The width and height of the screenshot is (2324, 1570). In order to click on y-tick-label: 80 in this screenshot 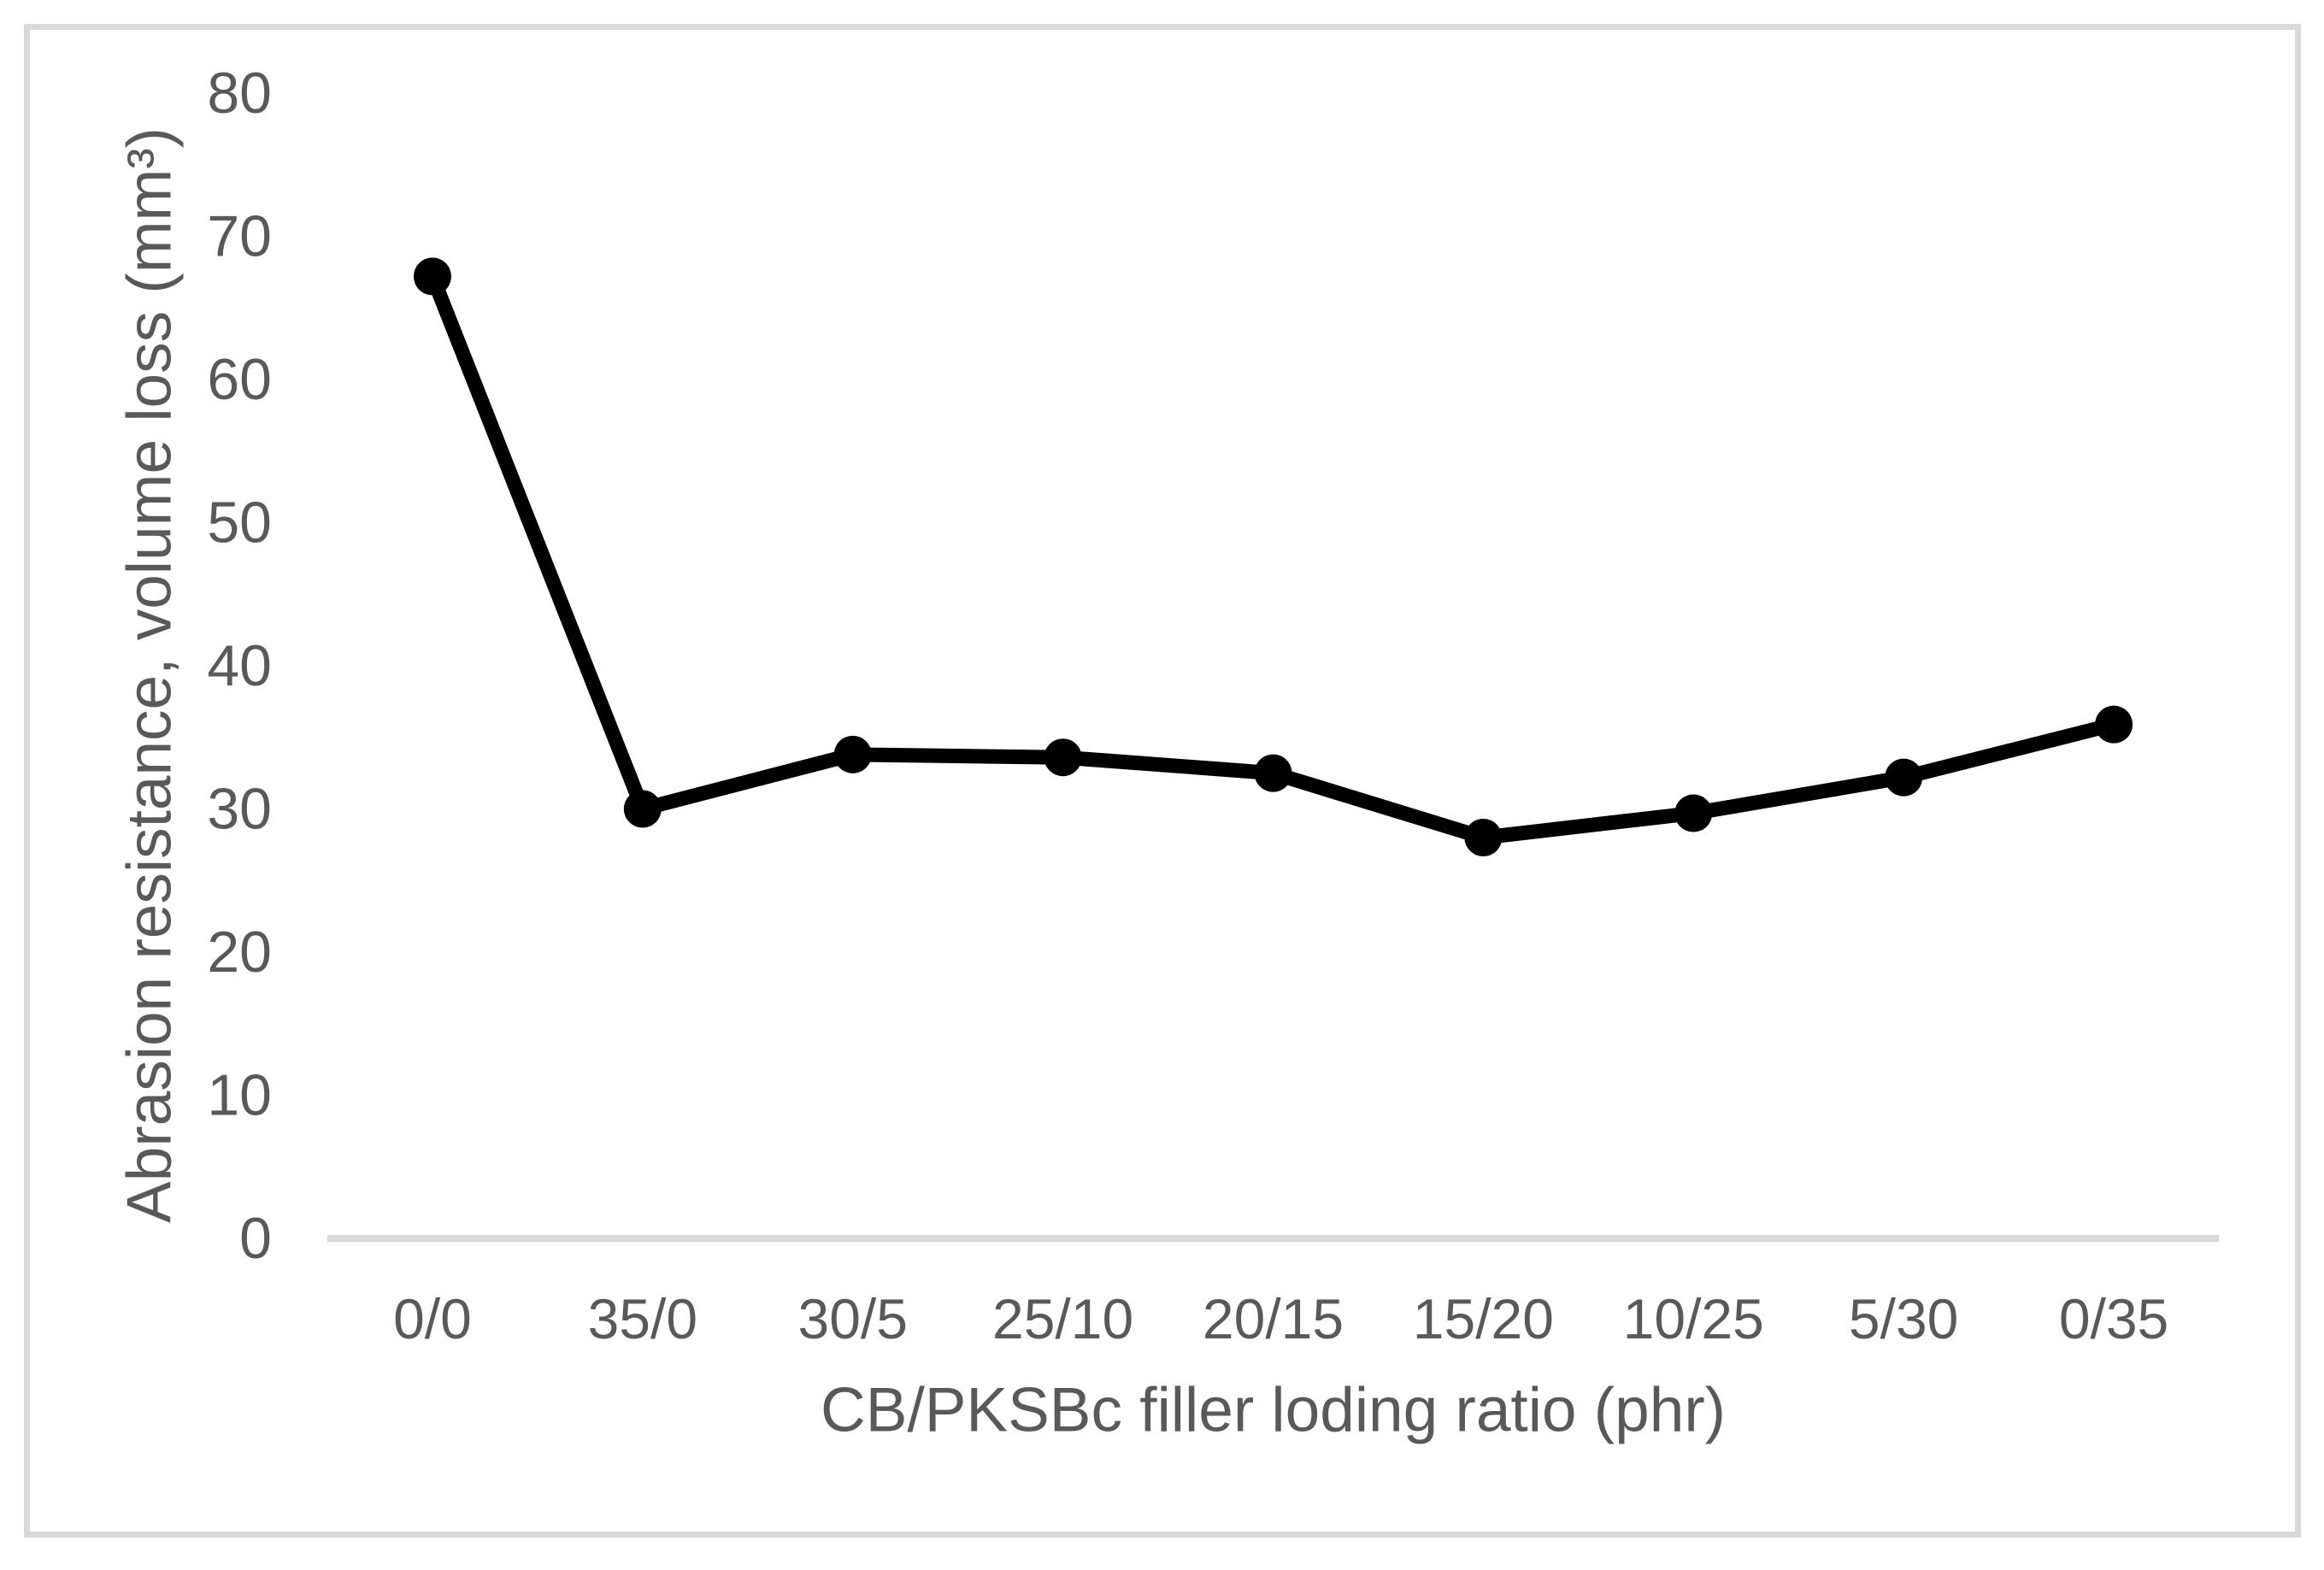, I will do `click(239, 93)`.